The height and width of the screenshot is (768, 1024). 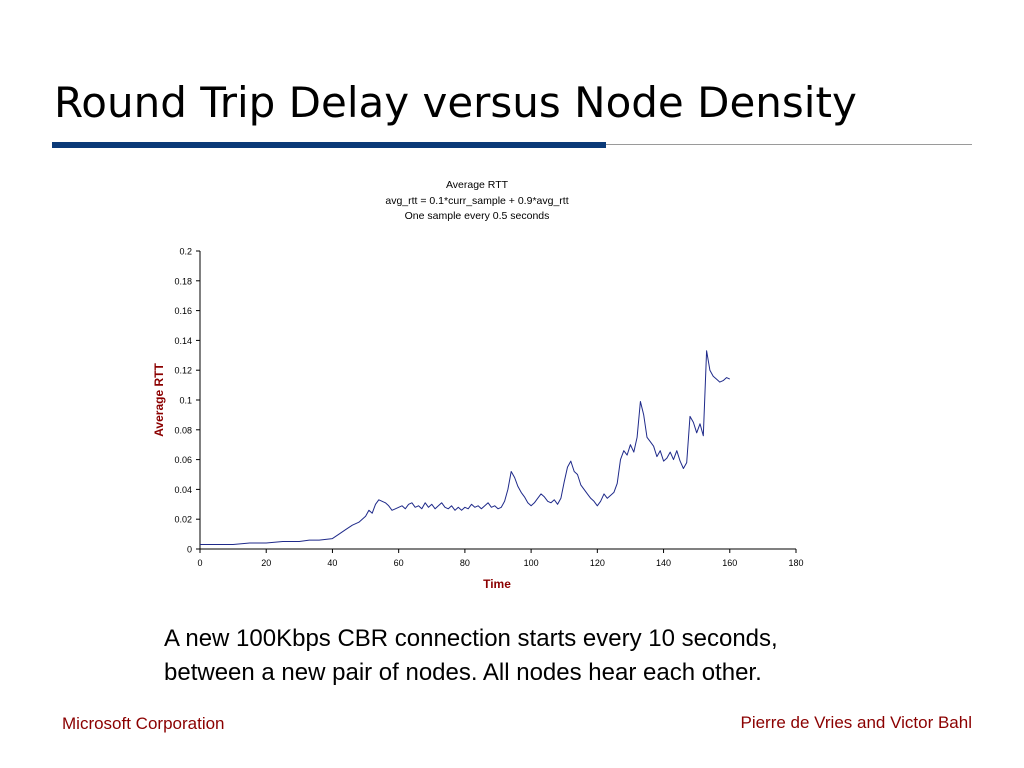 What do you see at coordinates (856, 722) in the screenshot?
I see `footer-authors: Pierre de Vries and Victor Bahl` at bounding box center [856, 722].